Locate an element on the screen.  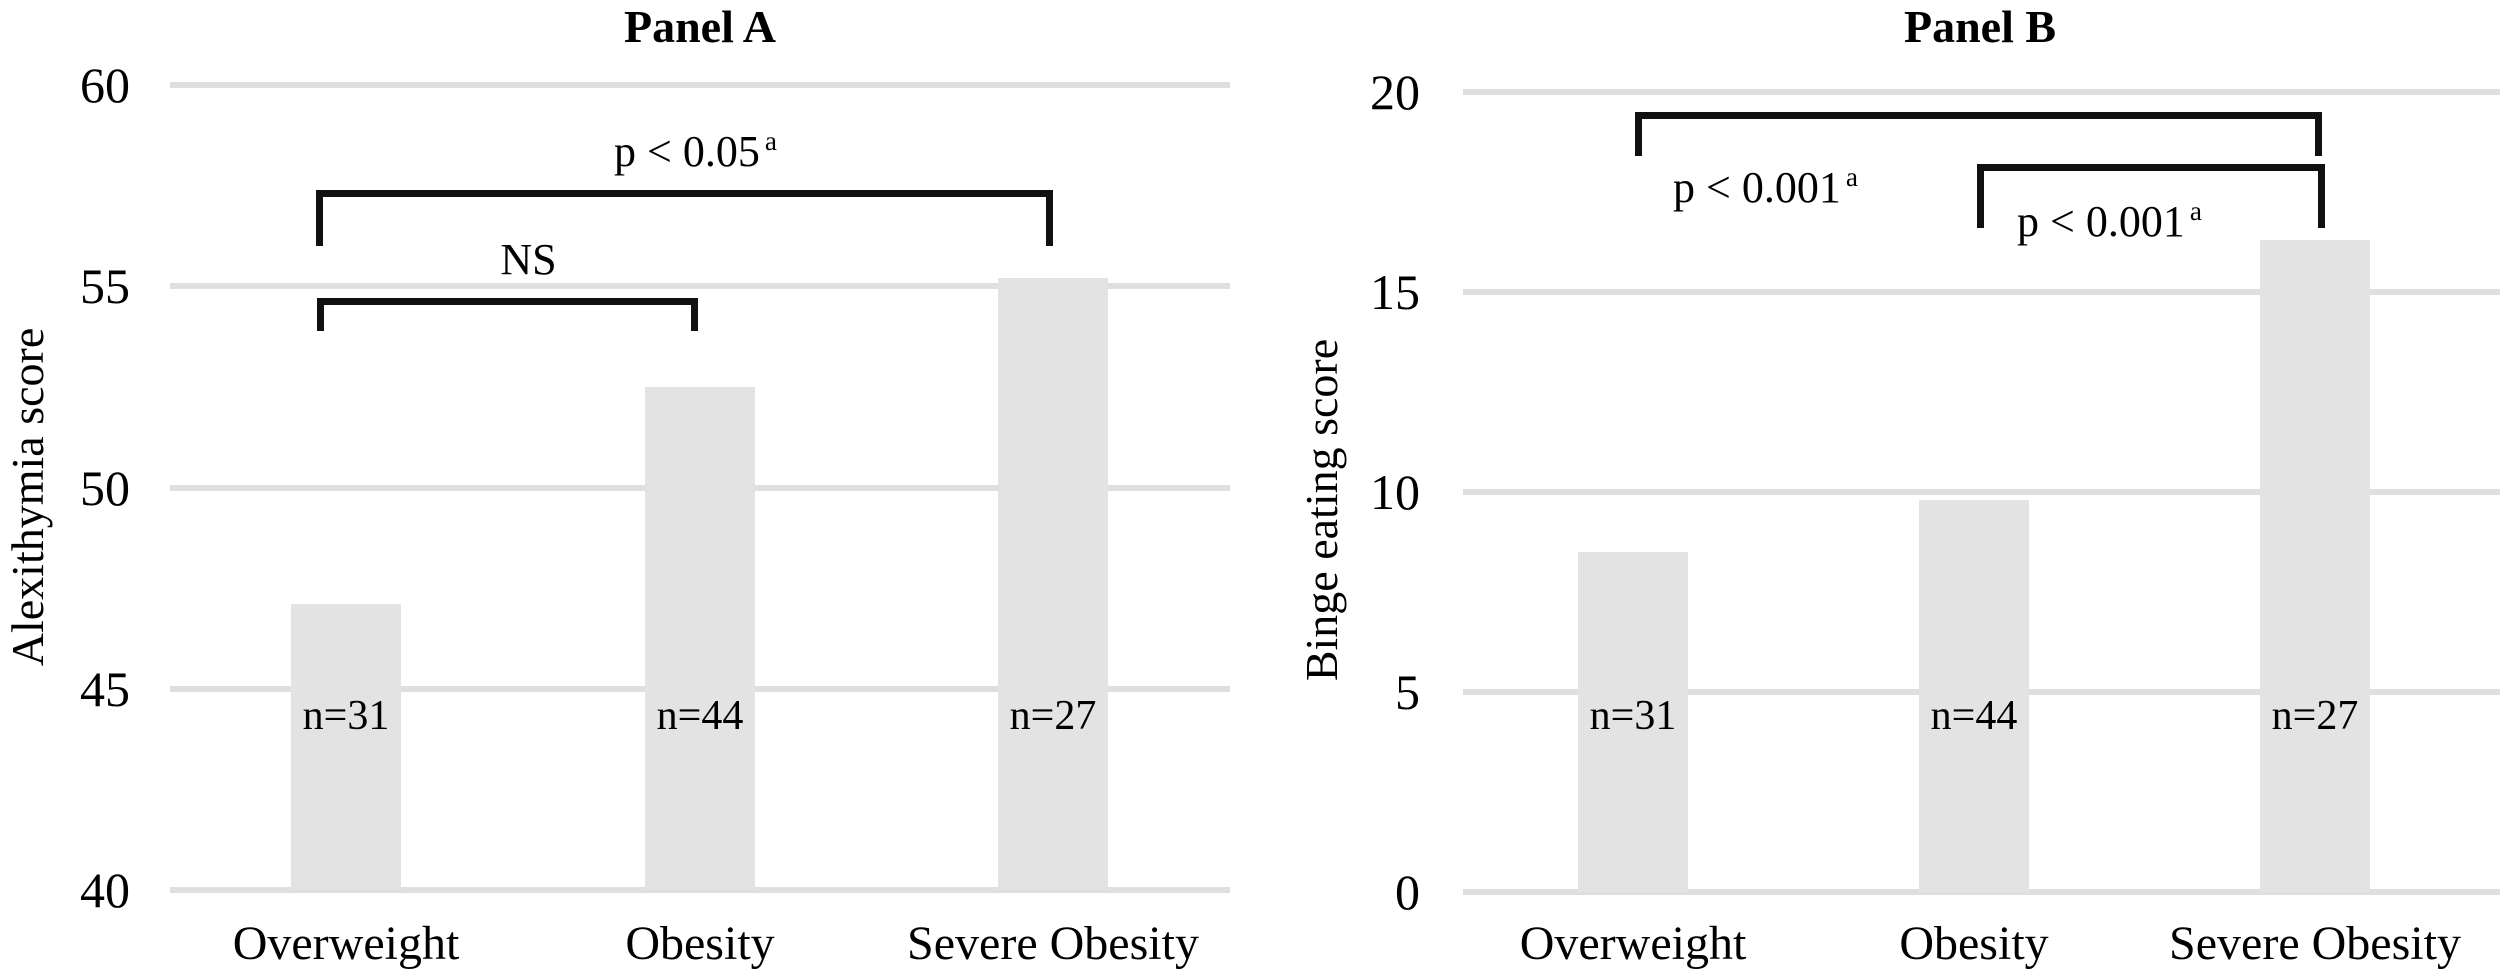
significance-label: NS is located at coordinates (528, 260).